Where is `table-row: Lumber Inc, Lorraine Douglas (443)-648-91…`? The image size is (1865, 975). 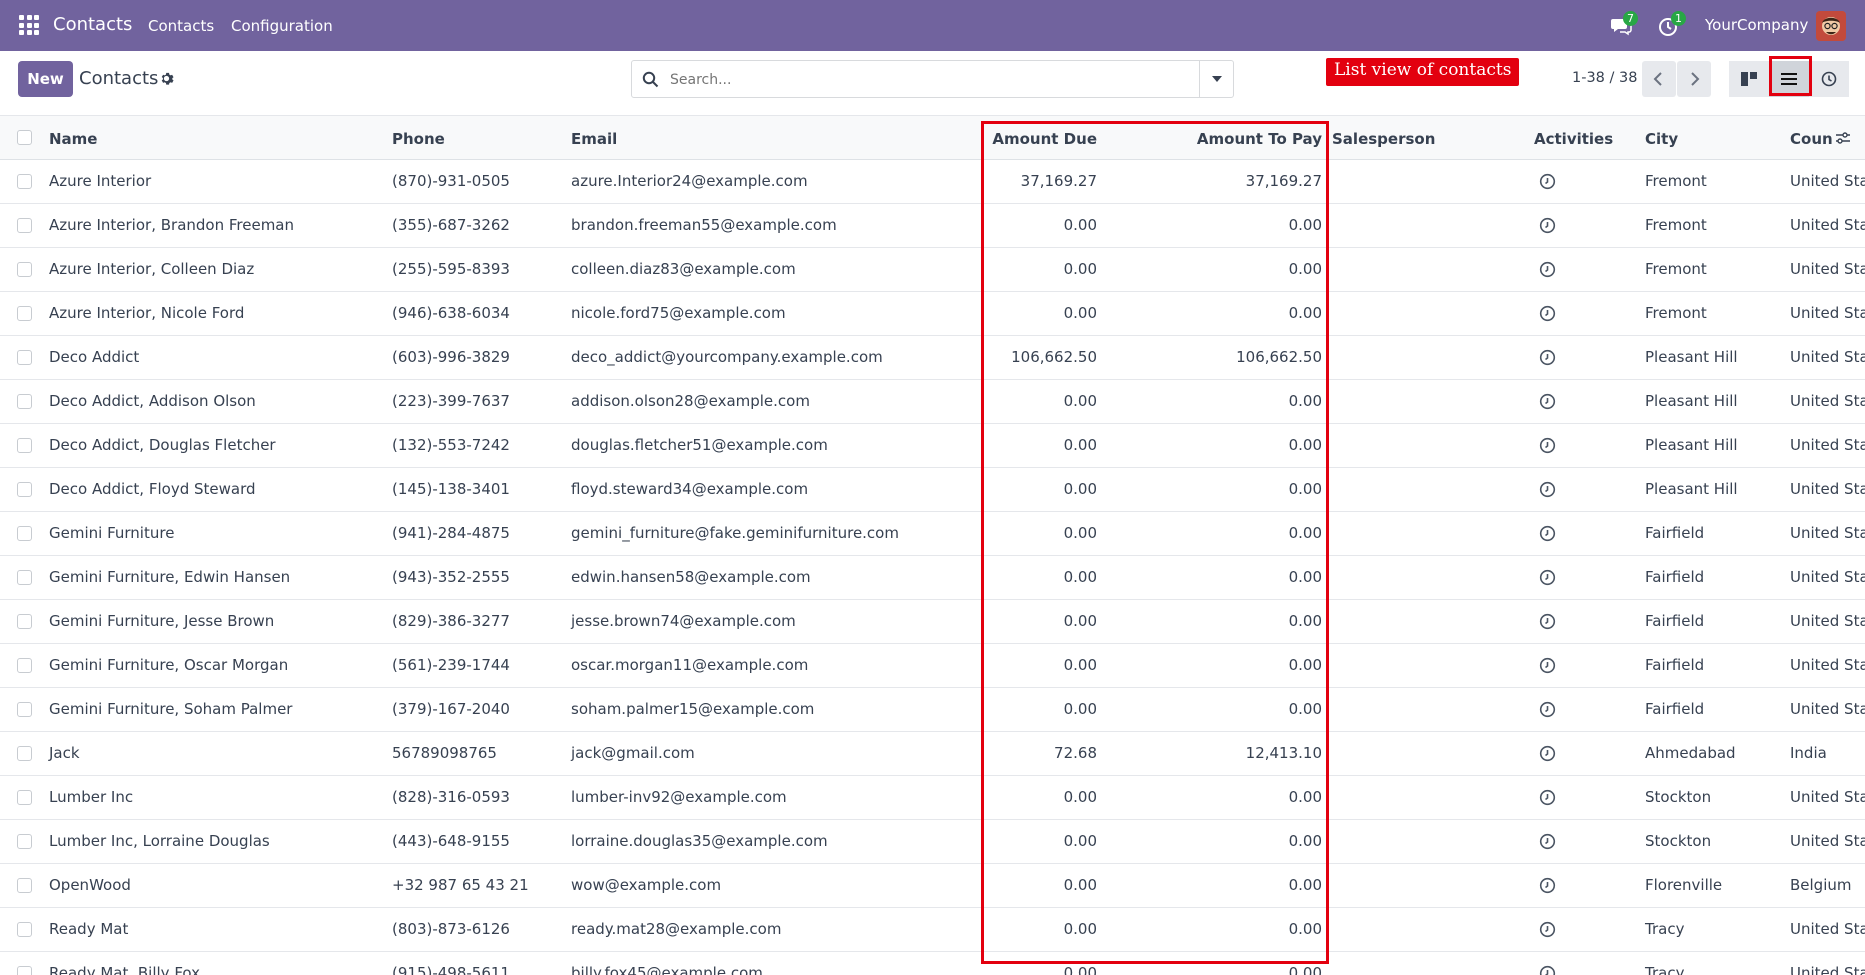
table-row: Lumber Inc, Lorraine Douglas (443)-648-91… is located at coordinates (932, 842).